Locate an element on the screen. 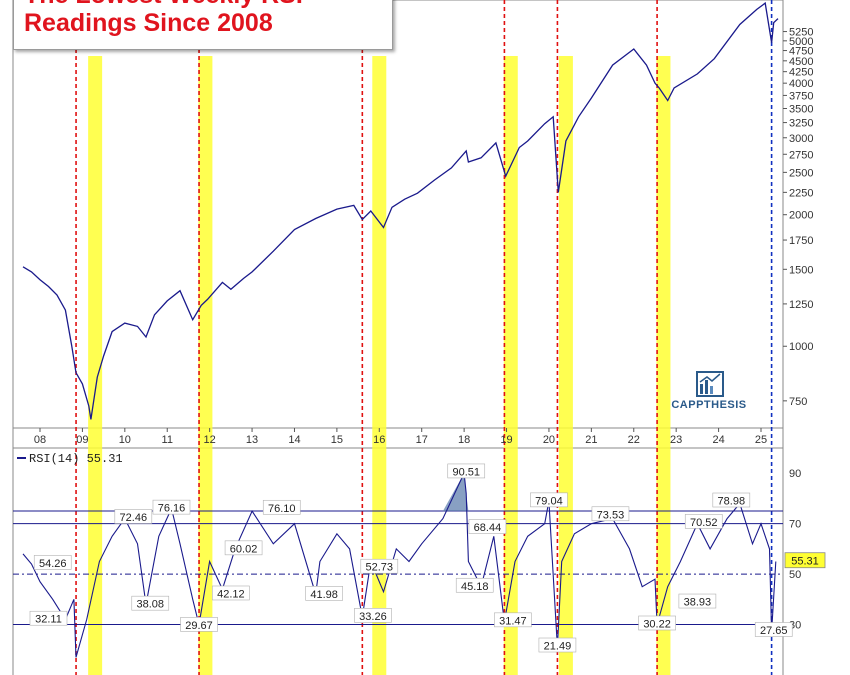 This screenshot has width=850, height=675. rsi-label-text-18: 73.53 is located at coordinates (611, 515).